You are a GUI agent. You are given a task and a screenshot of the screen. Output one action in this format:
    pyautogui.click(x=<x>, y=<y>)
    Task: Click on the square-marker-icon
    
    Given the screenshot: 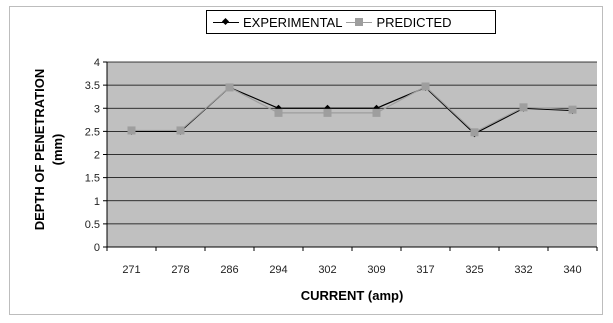 What is the action you would take?
    pyautogui.click(x=359, y=22)
    